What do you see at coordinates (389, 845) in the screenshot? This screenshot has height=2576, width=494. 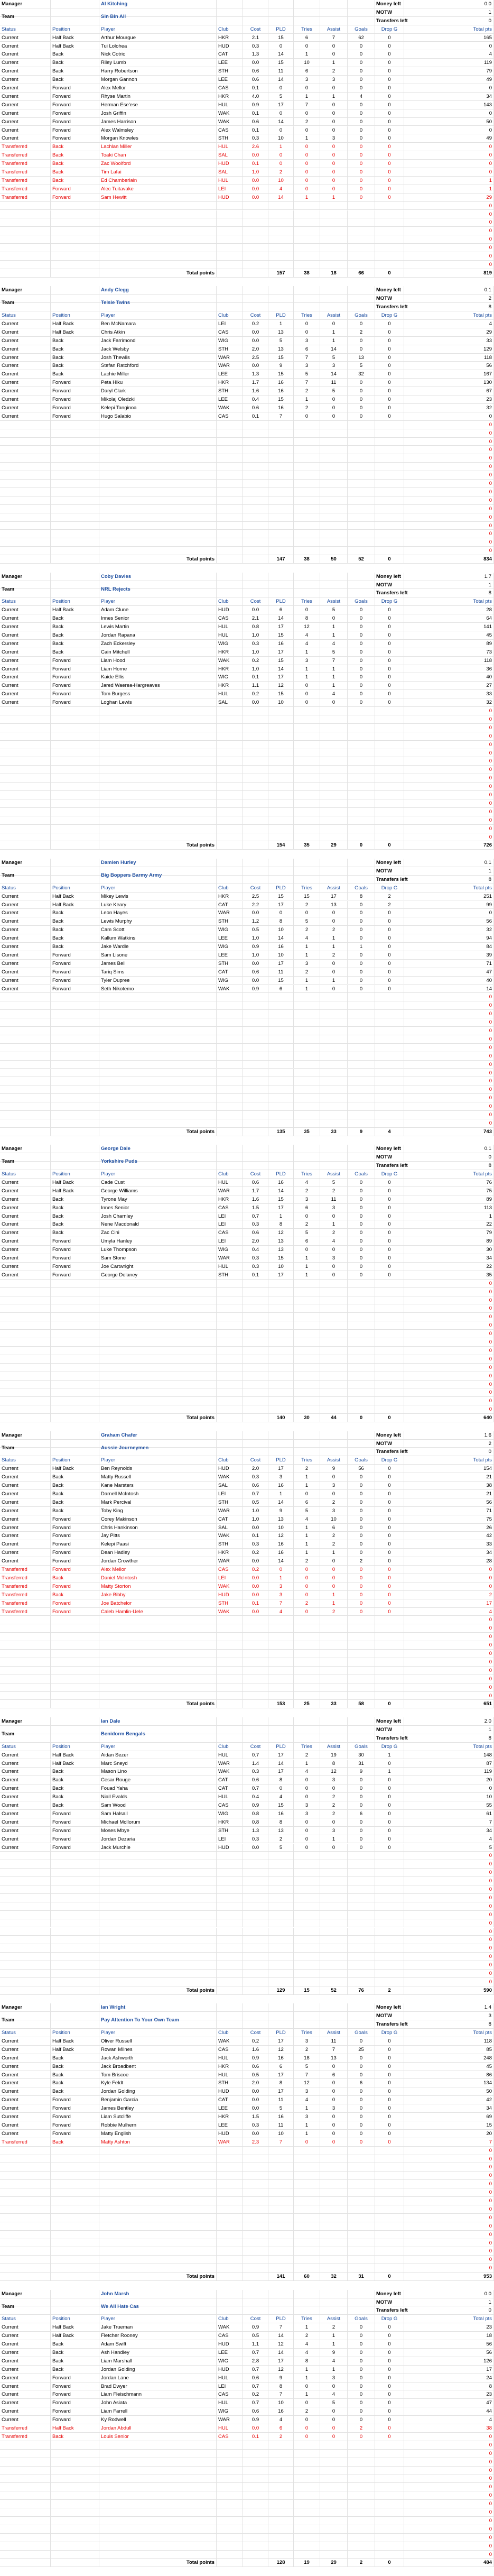 I see `total-value: 0` at bounding box center [389, 845].